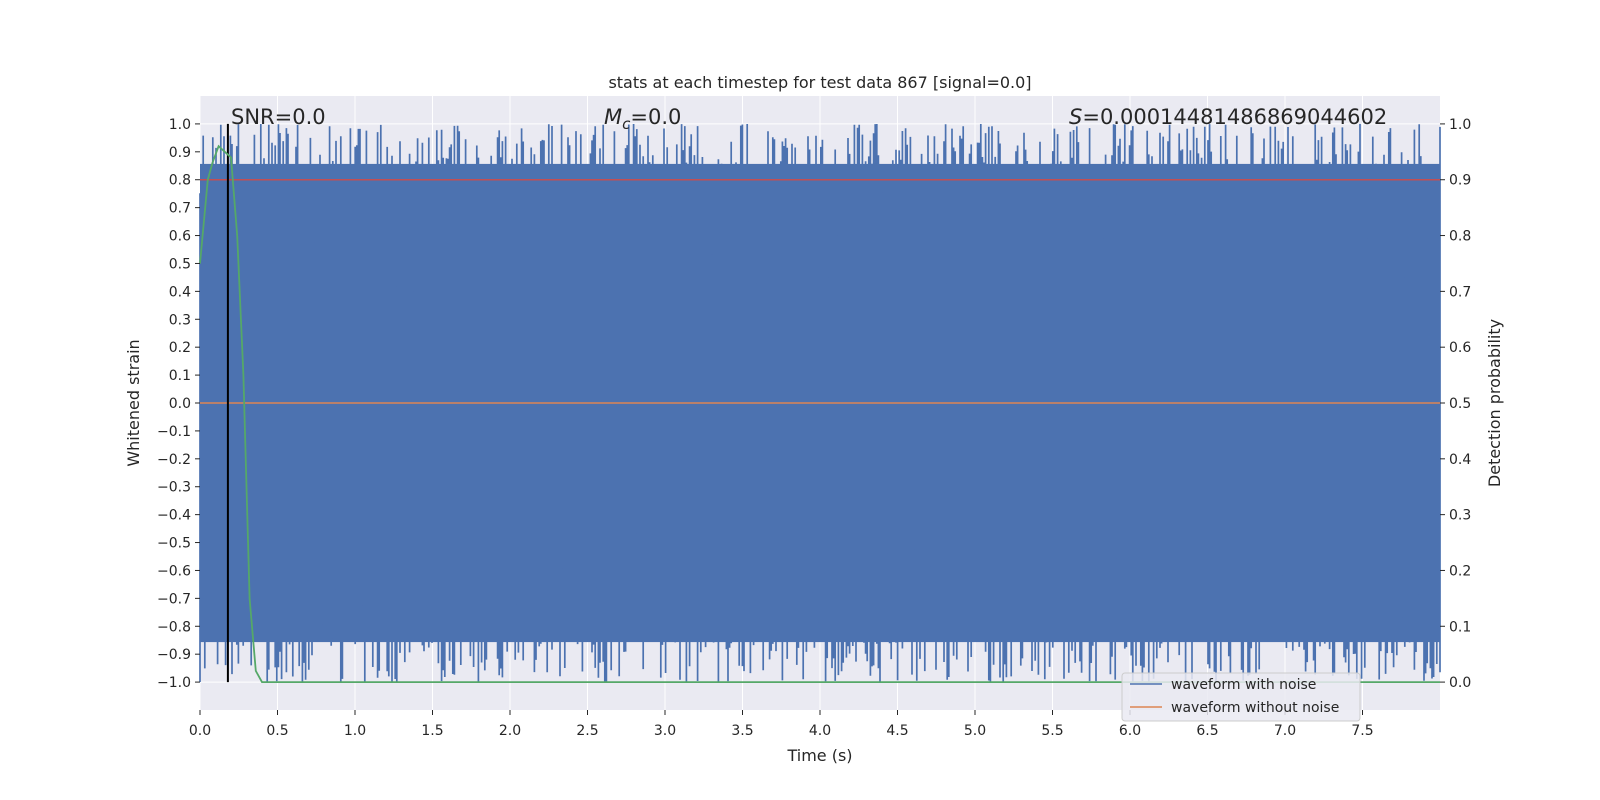 Image resolution: width=1600 pixels, height=800 pixels. Describe the element at coordinates (613, 117) in the screenshot. I see `mc-symbol: M` at that location.